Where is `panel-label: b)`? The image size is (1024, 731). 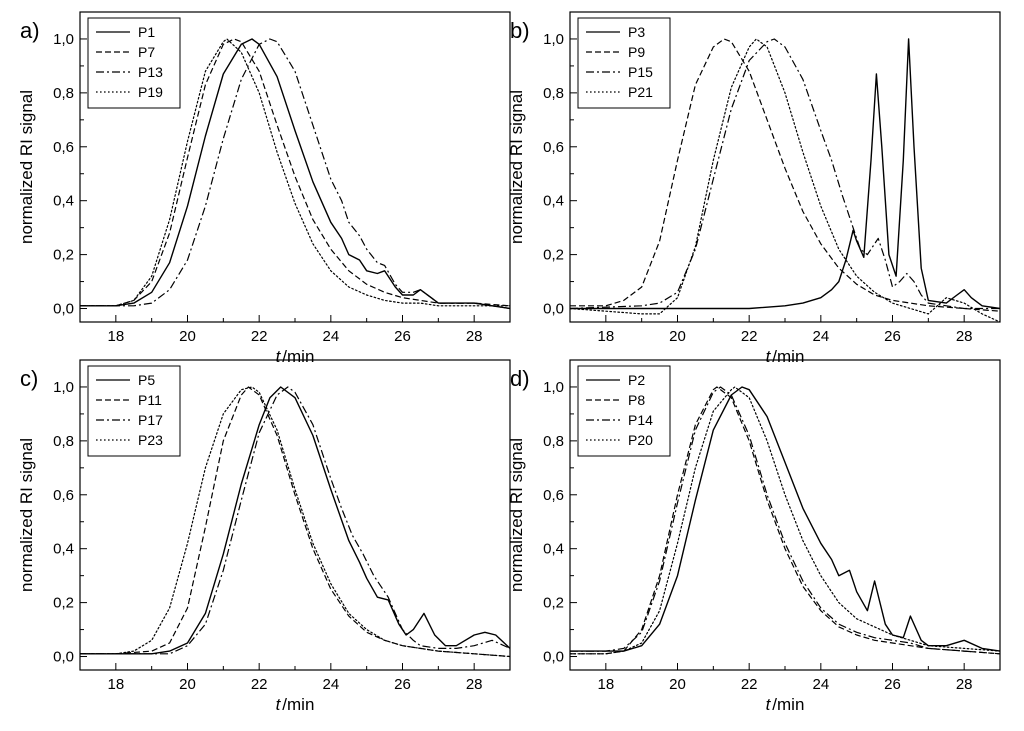
panel-label: b) is located at coordinates (520, 30).